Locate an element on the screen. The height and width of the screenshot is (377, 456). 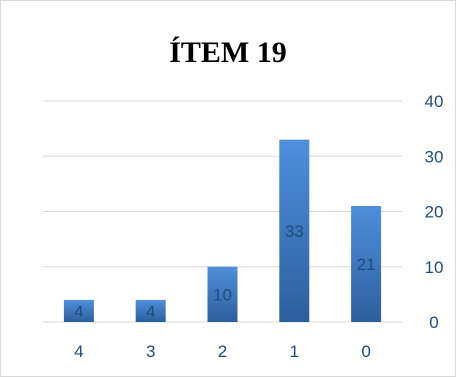
x-axis-categories: 4 3 2 1 0 is located at coordinates (222, 351).